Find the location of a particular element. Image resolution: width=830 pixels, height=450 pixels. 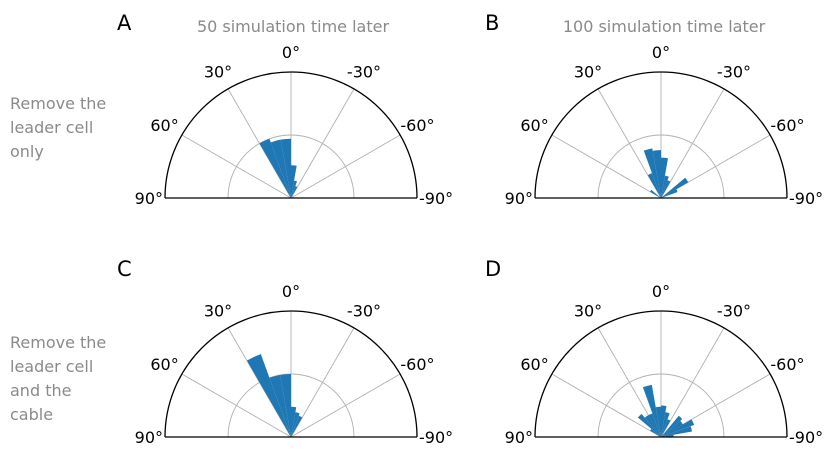

tick-label-d-30: 30° is located at coordinates (588, 311).